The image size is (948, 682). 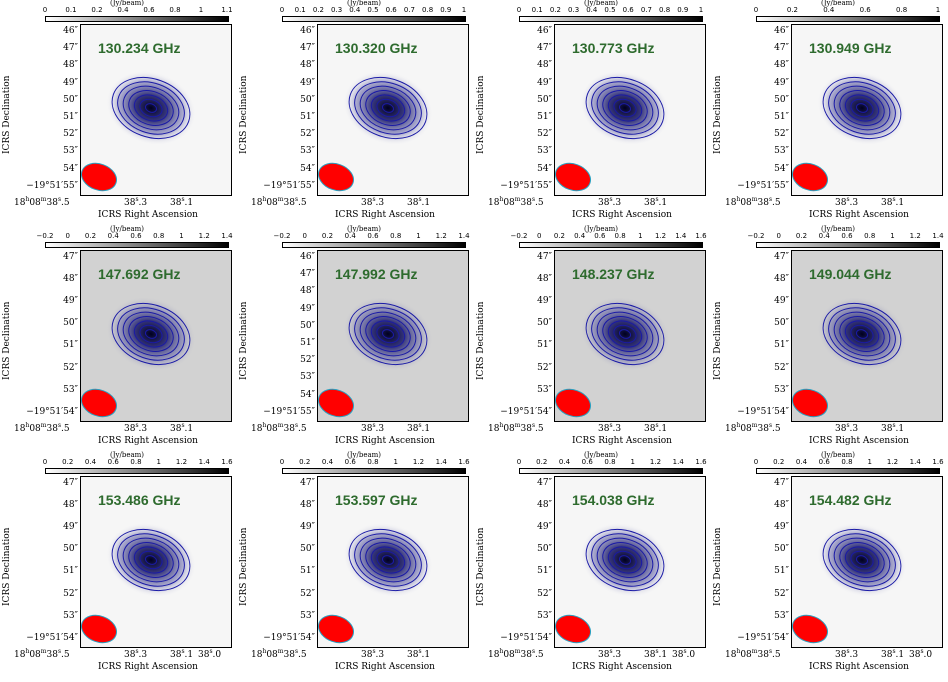 I want to click on colorbar-tick-label: 0.2, so click(x=792, y=10).